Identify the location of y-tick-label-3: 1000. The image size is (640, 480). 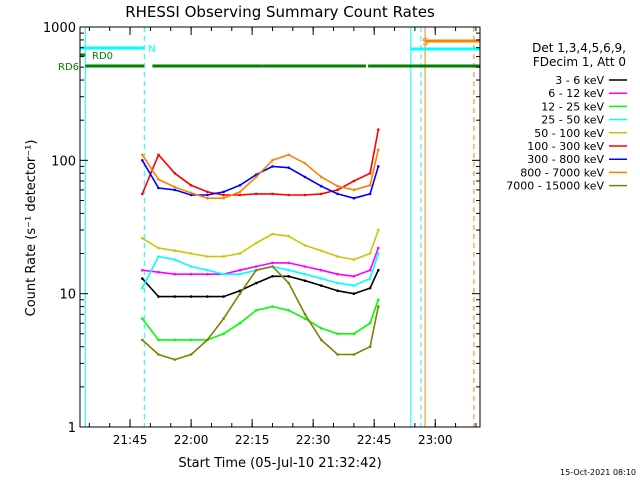
(59, 28).